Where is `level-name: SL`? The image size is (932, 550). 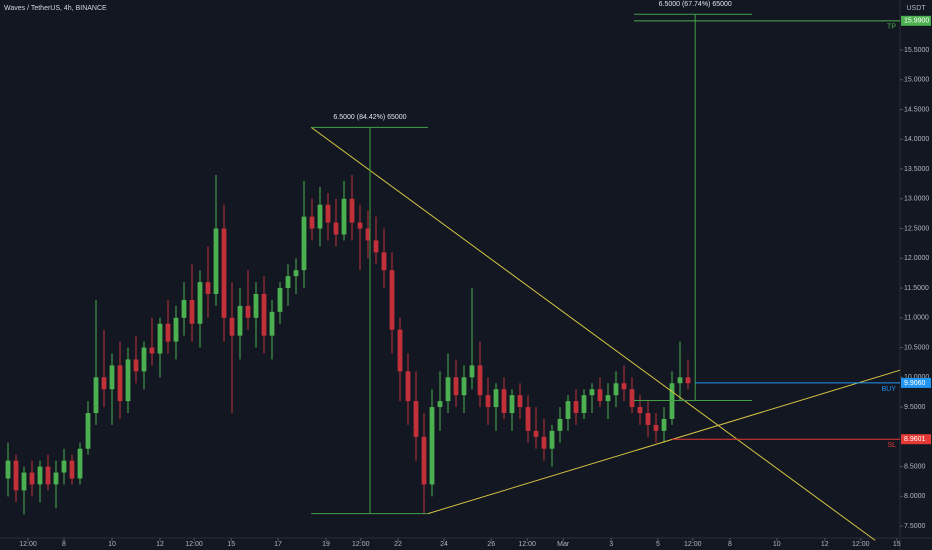
level-name: SL is located at coordinates (891, 445).